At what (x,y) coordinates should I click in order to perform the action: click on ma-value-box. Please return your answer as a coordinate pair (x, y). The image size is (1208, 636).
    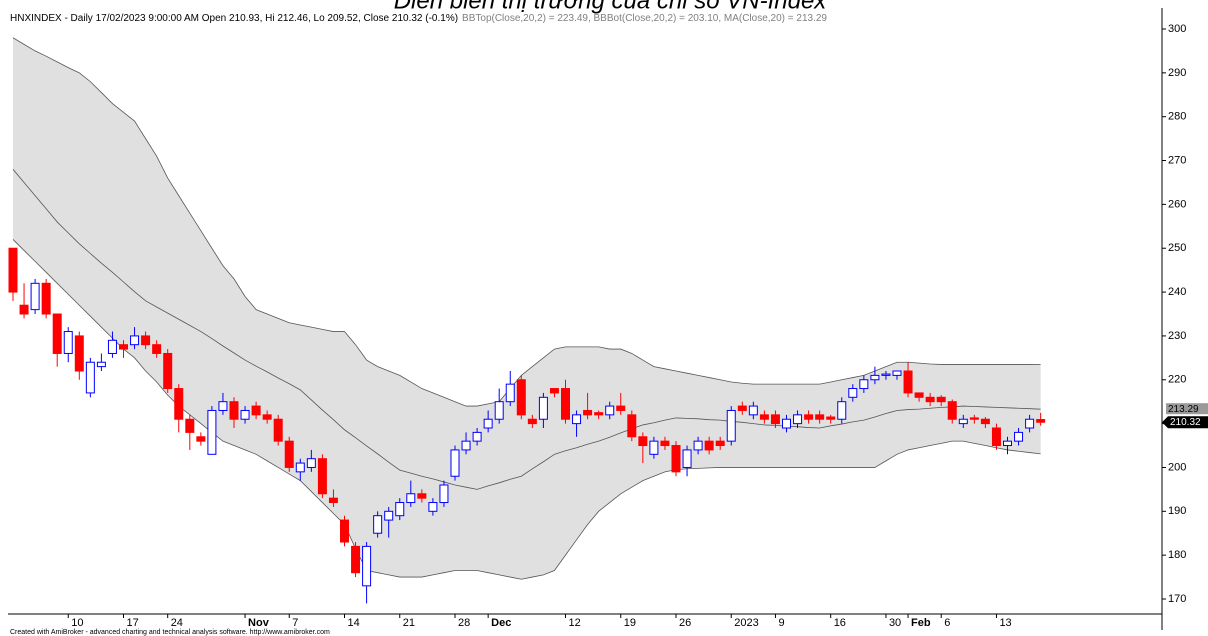
    Looking at the image, I should click on (1187, 409).